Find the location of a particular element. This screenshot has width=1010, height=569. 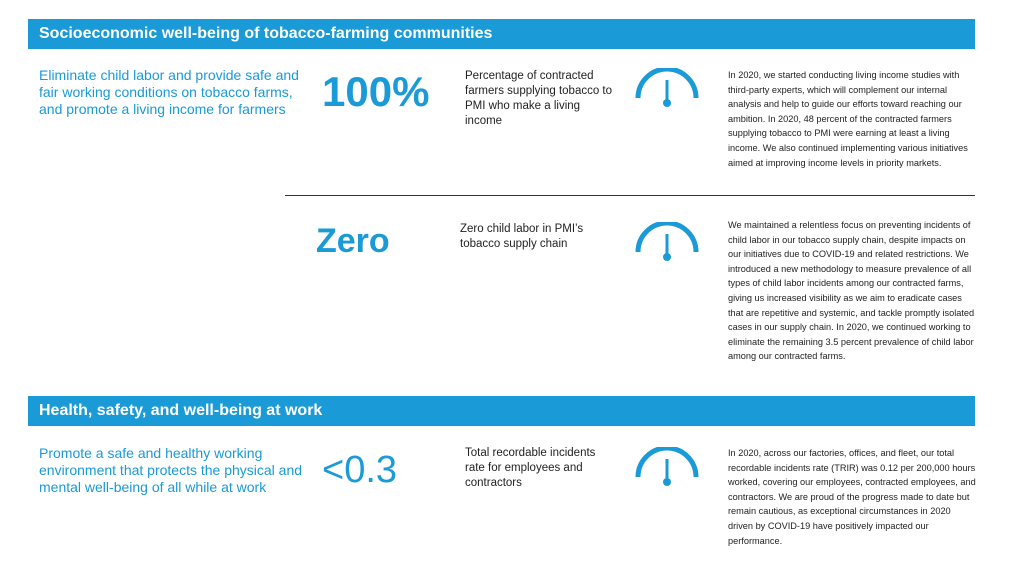

row-divider is located at coordinates (630, 195).